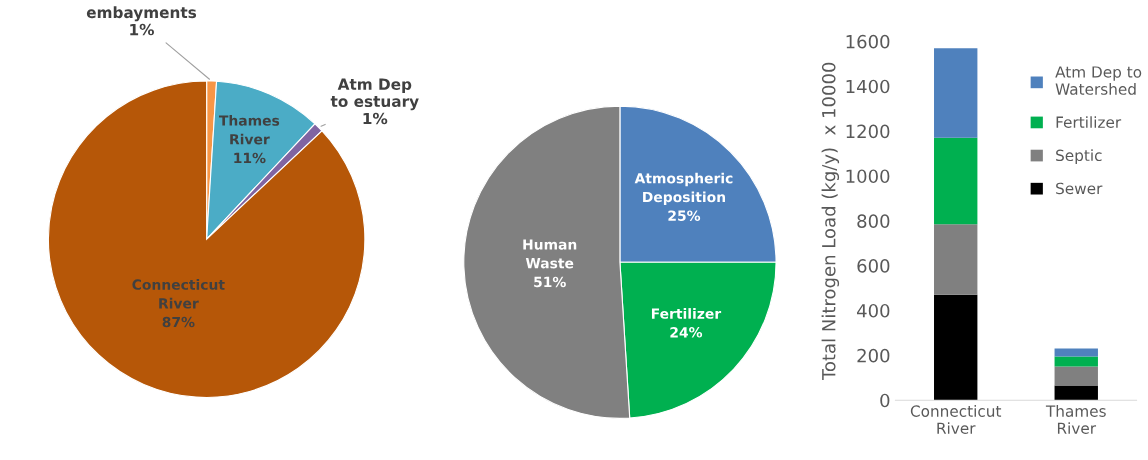  What do you see at coordinates (1098, 80) in the screenshot?
I see `legend-label: Atm Dep to Watershed` at bounding box center [1098, 80].